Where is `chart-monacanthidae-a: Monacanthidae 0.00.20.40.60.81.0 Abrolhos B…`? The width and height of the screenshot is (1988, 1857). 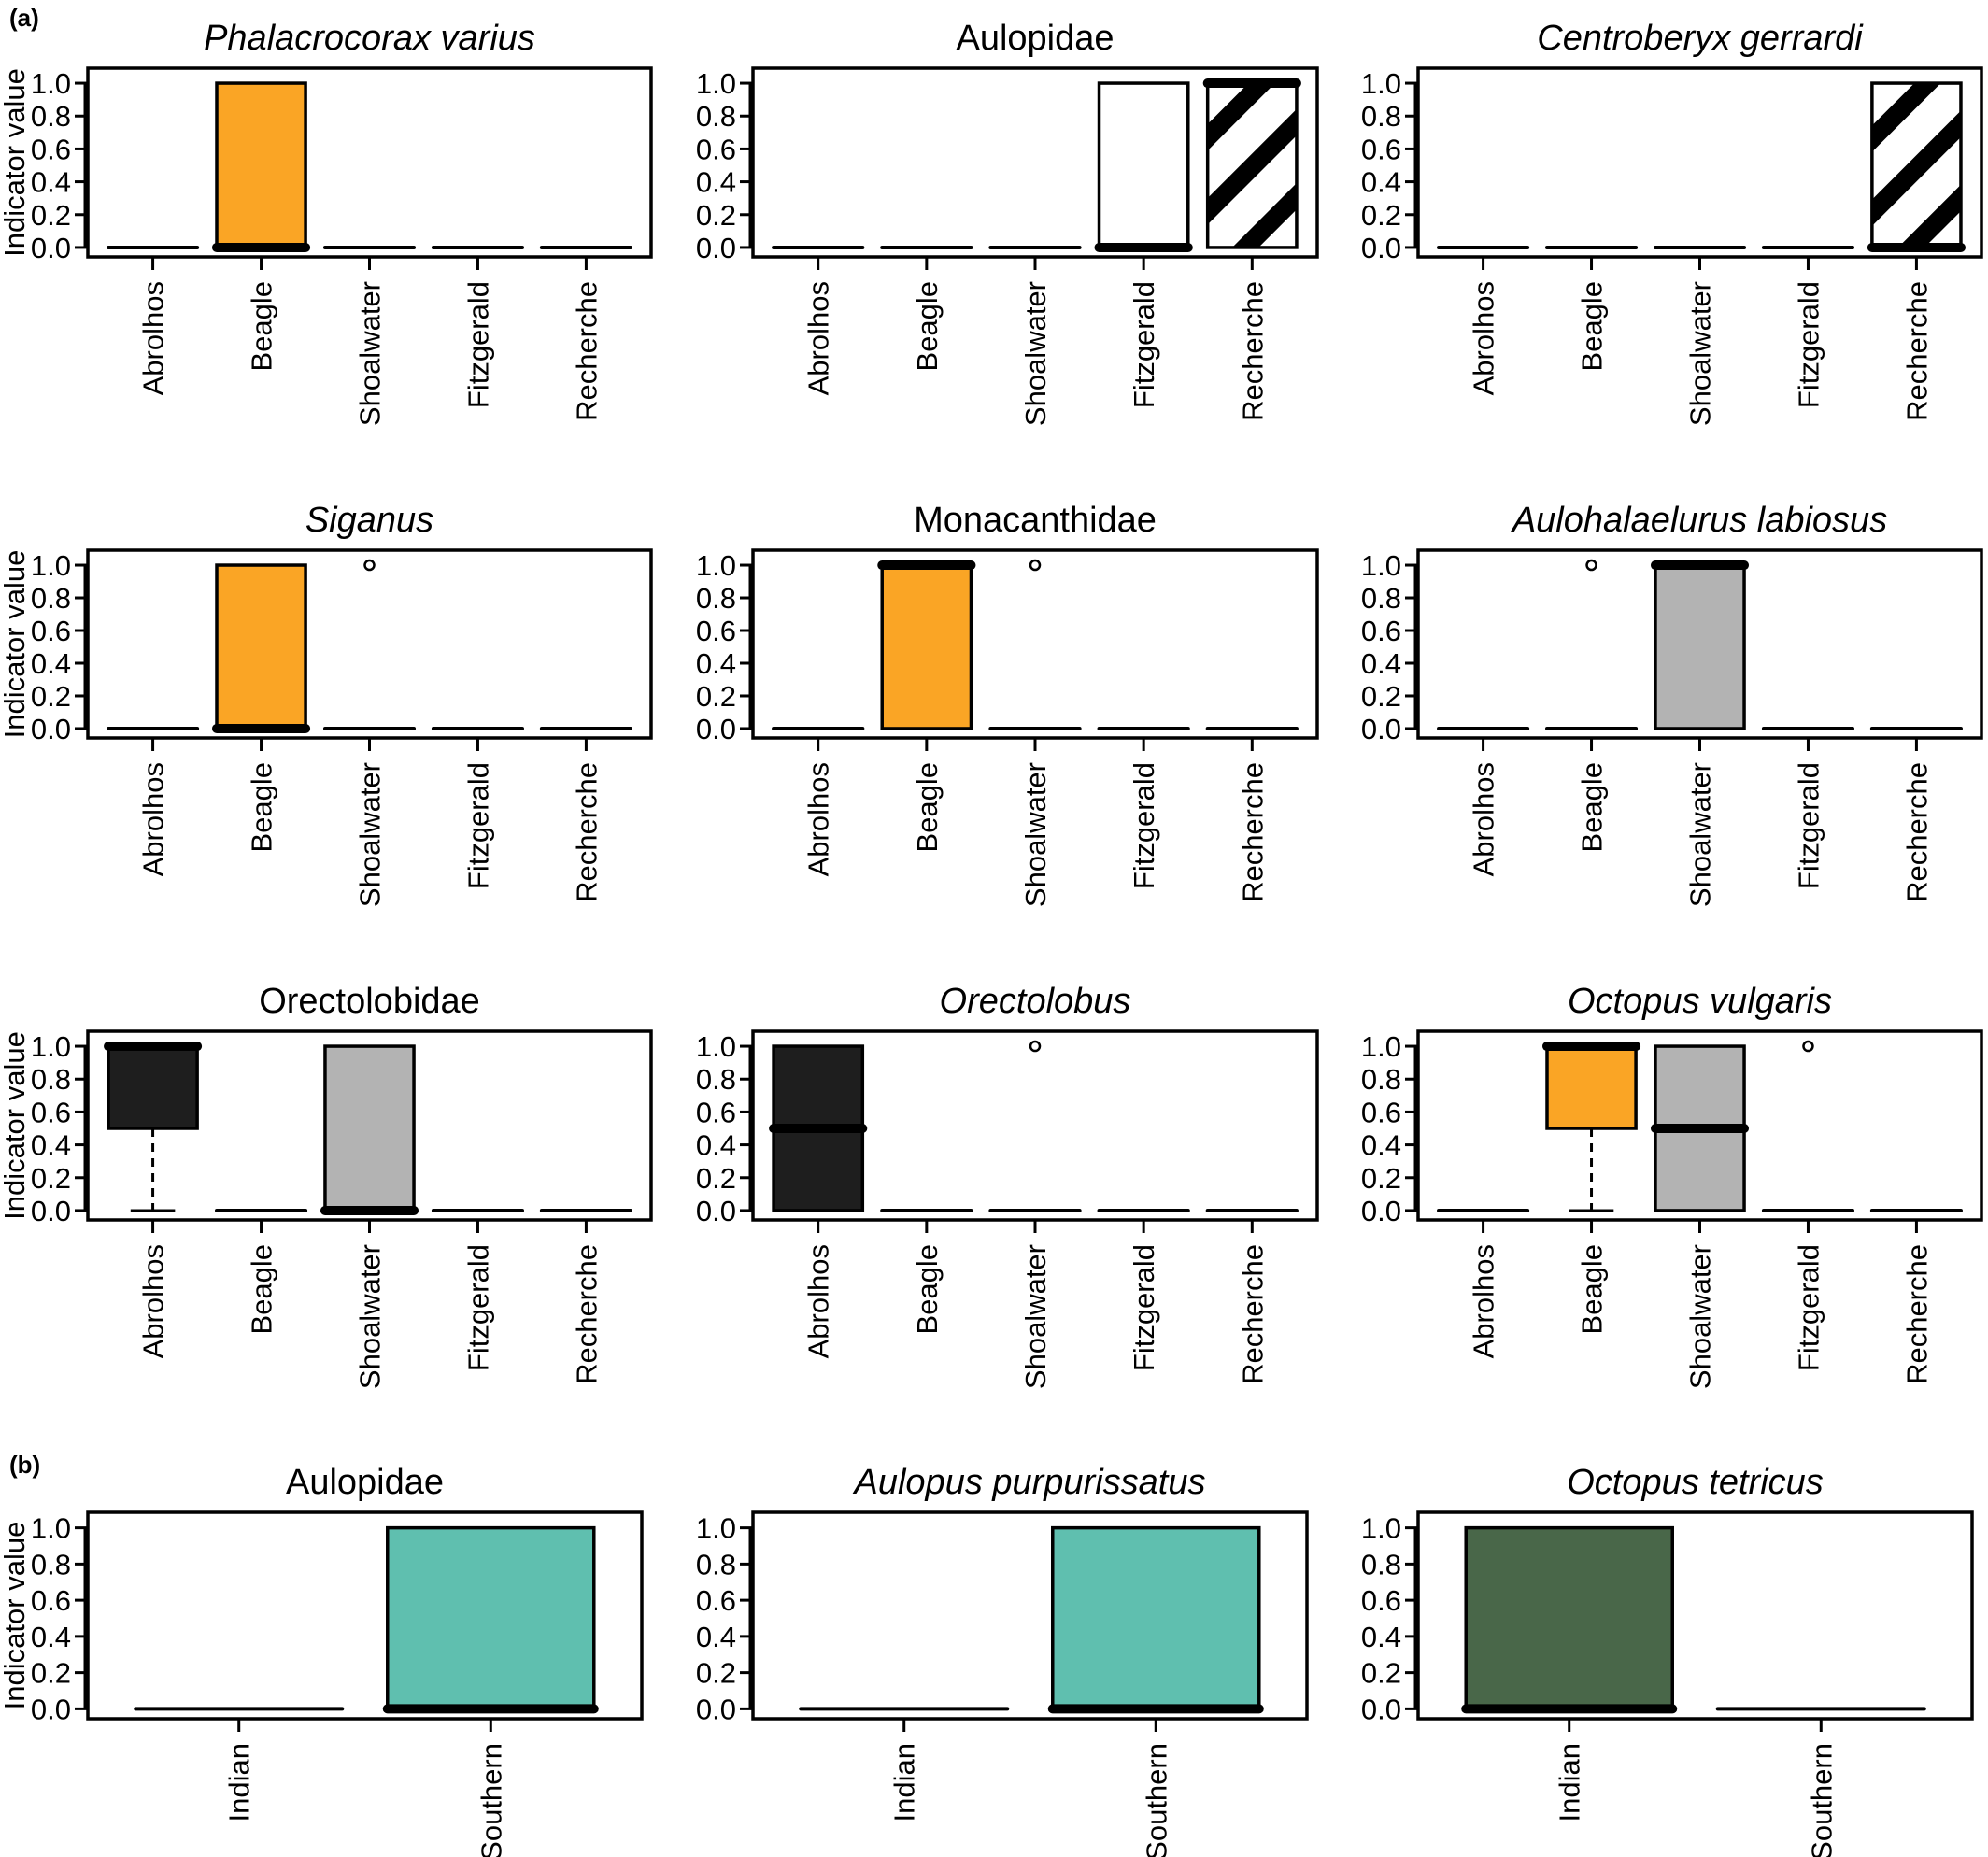
chart-monacanthidae-a: Monacanthidae 0.00.20.40.60.81.0 Abrolhos B… is located at coordinates (1007, 704).